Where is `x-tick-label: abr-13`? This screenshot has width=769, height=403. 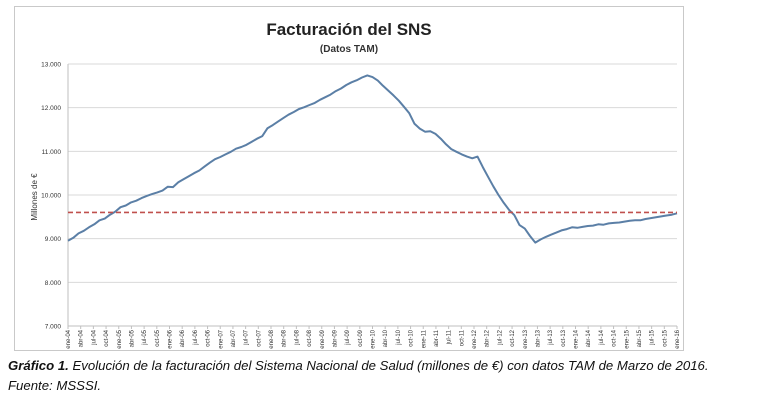 x-tick-label: abr-13 is located at coordinates (538, 338).